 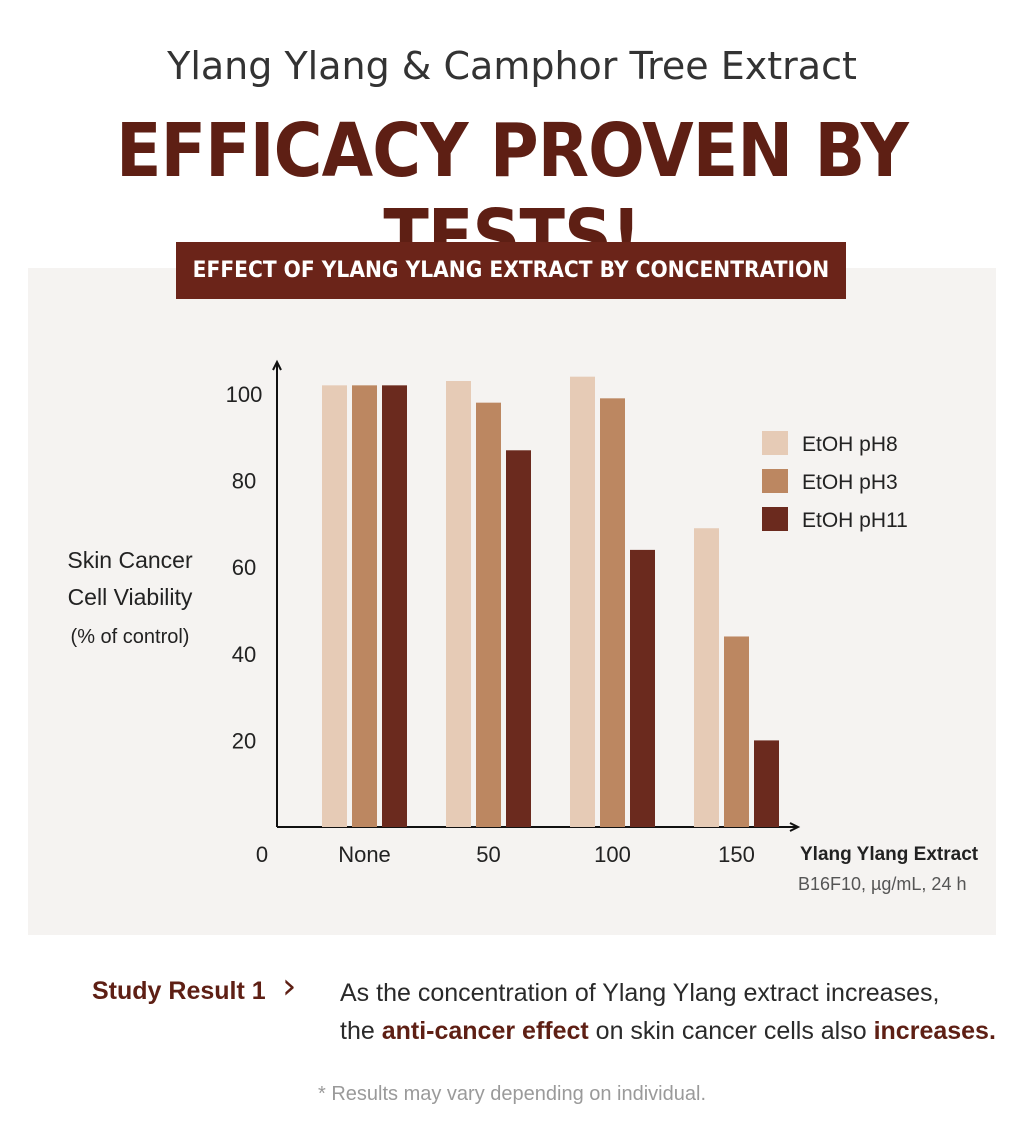 I want to click on result-emphasis-effect: anti-cancer effect, so click(x=485, y=1031).